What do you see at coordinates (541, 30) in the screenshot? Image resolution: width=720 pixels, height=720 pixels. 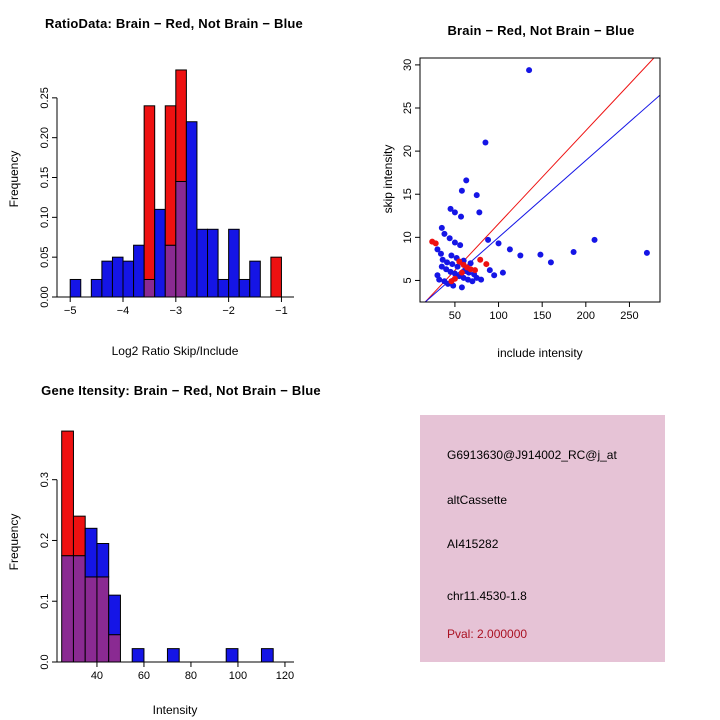 I see `scatter-title: Brain − Red, Not Brain − Blue` at bounding box center [541, 30].